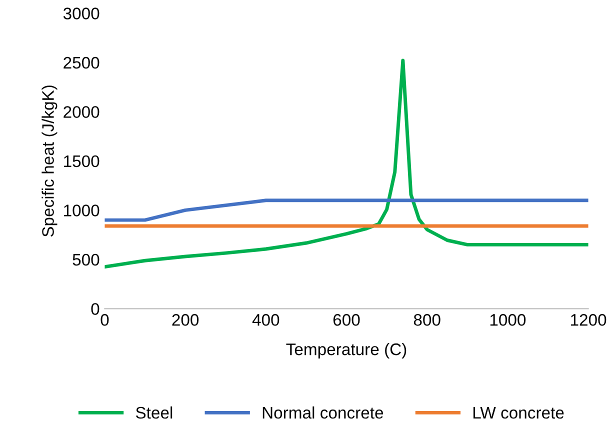 The height and width of the screenshot is (441, 616). Describe the element at coordinates (185, 320) in the screenshot. I see `x-tick-label: 200` at that location.